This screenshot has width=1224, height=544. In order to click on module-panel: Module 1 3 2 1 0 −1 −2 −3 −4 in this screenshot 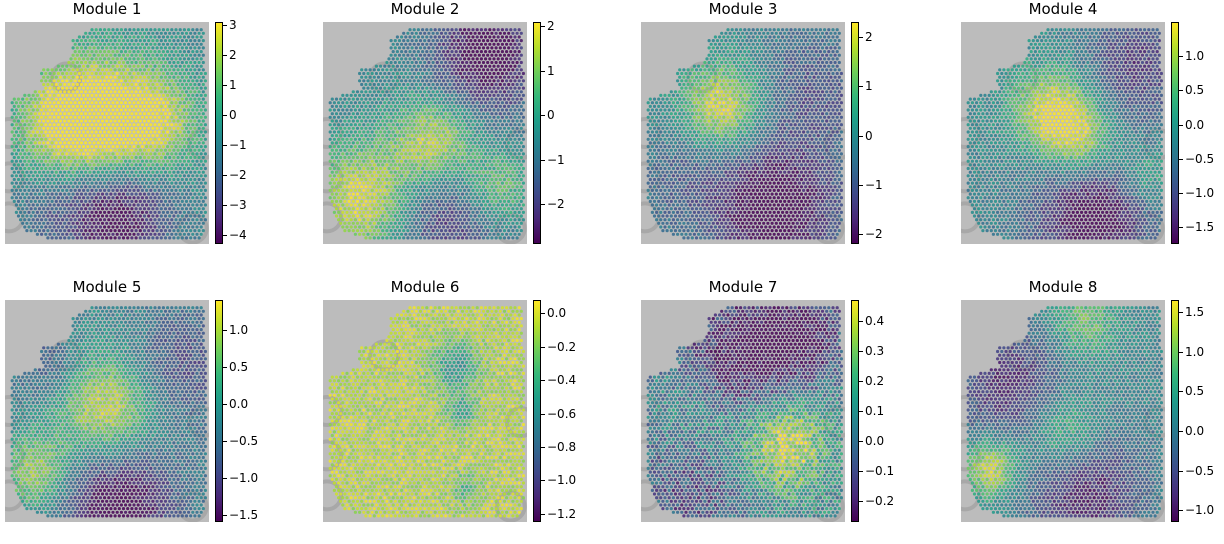, I will do `click(155, 132)`.